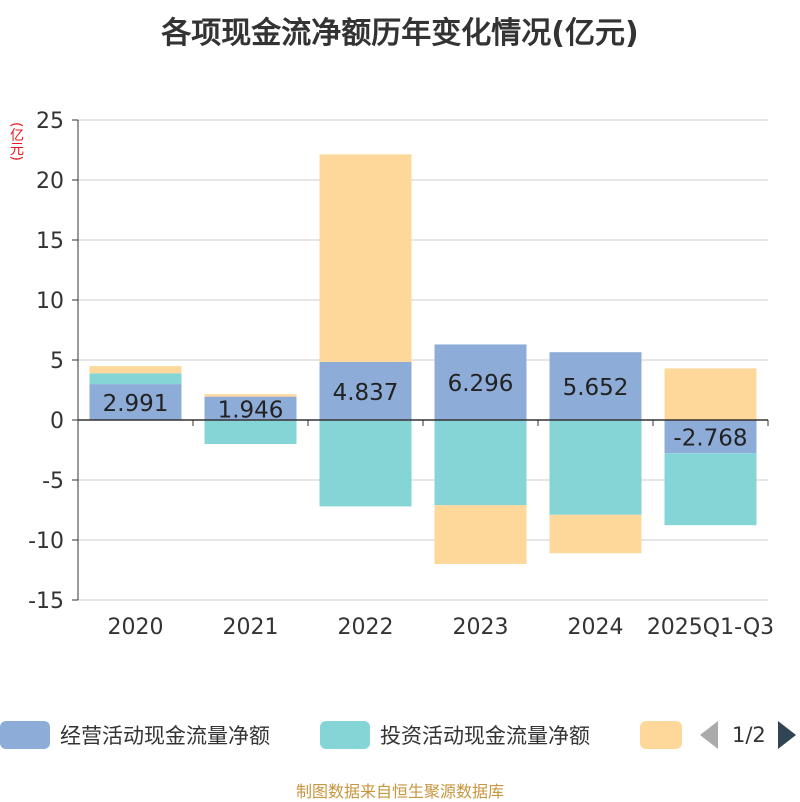  What do you see at coordinates (595, 534) in the screenshot?
I see `bar-series3-2024` at bounding box center [595, 534].